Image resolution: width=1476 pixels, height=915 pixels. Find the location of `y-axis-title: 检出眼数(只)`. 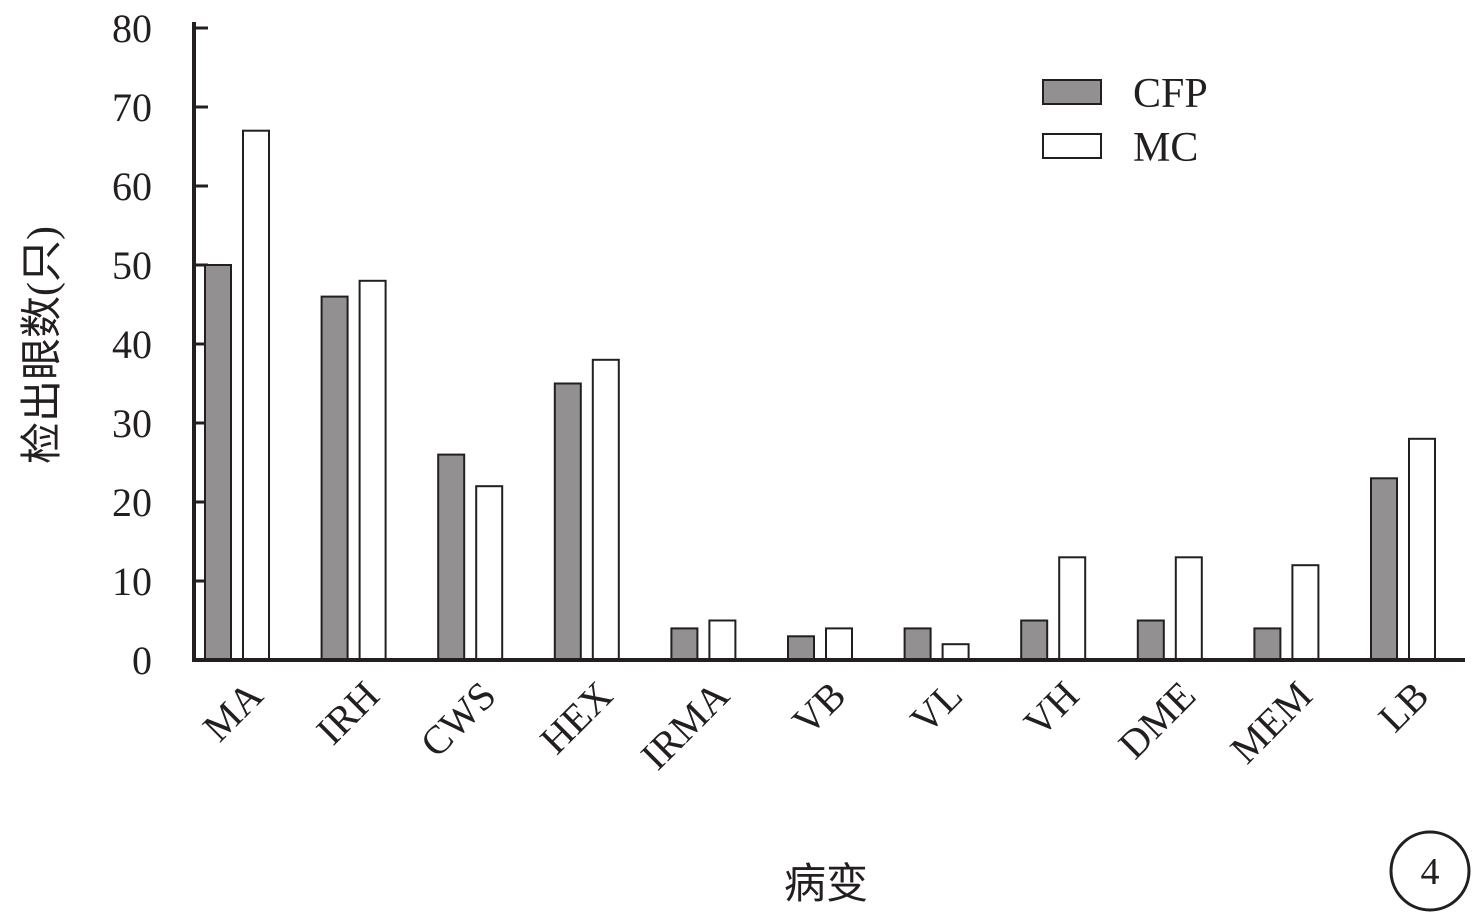

y-axis-title: 检出眼数(只) is located at coordinates (42, 345).